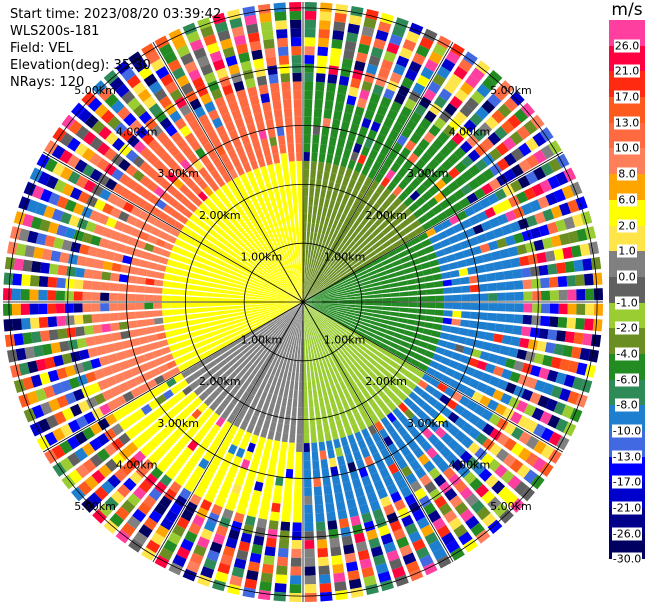  What do you see at coordinates (627, 148) in the screenshot?
I see `colorbar-tick-label: 10.0` at bounding box center [627, 148].